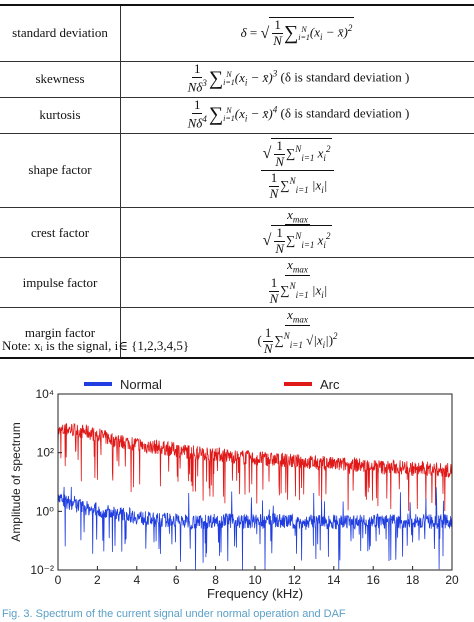 Image resolution: width=474 pixels, height=622 pixels. Describe the element at coordinates (141, 384) in the screenshot. I see `legend-normal-label: Normal` at that location.